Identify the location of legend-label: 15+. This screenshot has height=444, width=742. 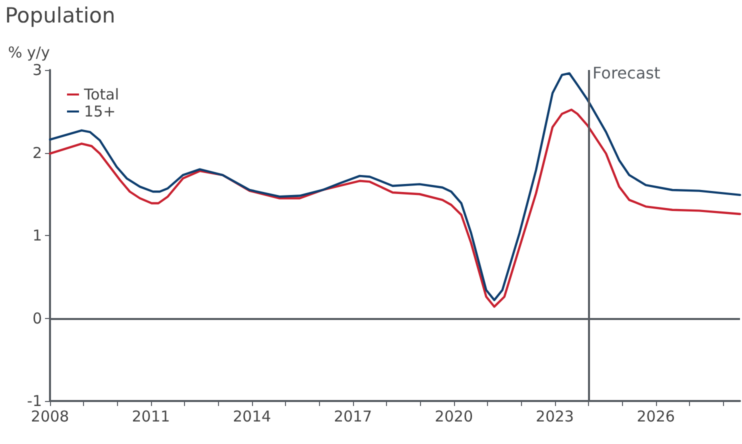
(100, 111).